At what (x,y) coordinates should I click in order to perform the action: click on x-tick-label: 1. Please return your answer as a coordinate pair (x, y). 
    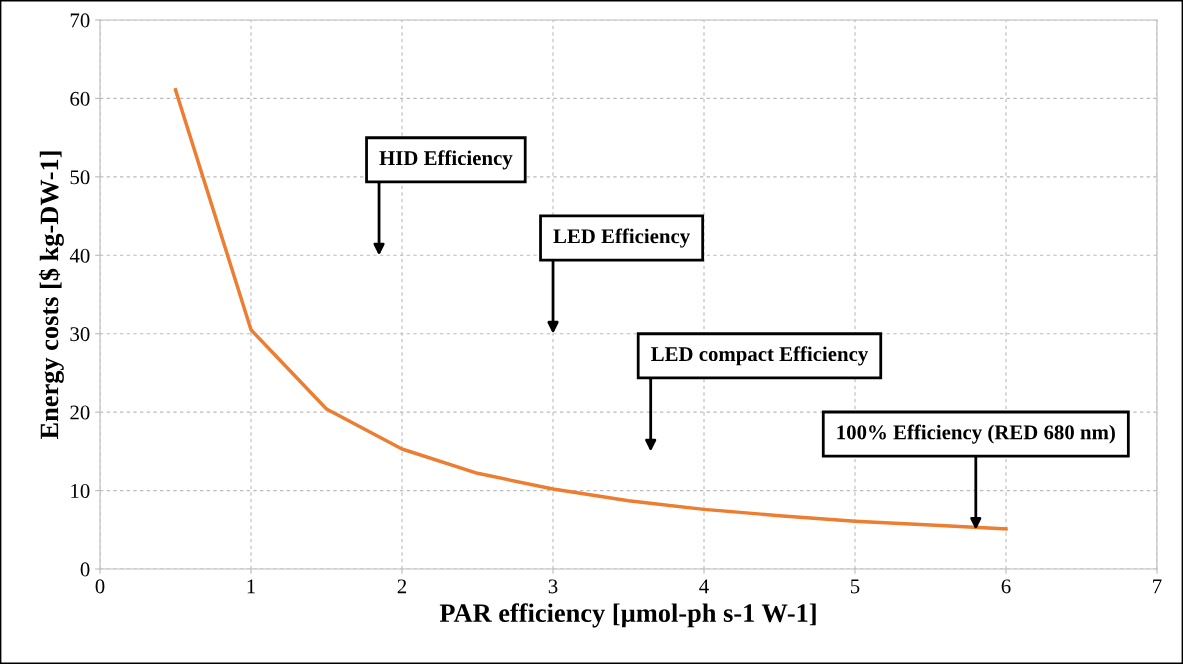
    Looking at the image, I should click on (251, 586).